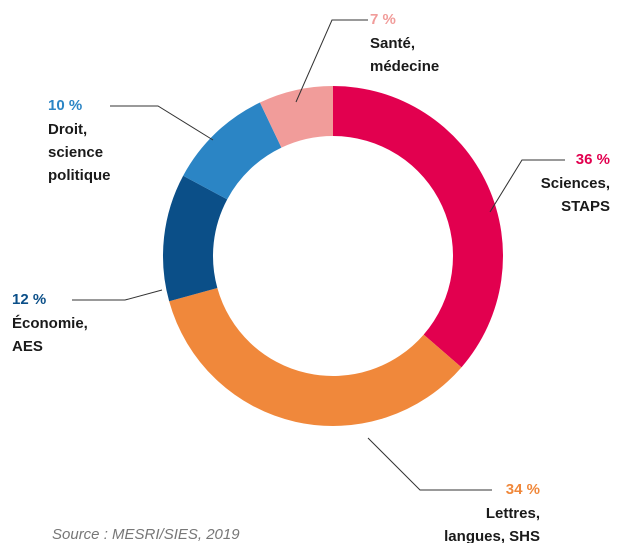 Image resolution: width=641 pixels, height=543 pixels. Describe the element at coordinates (67, 129) in the screenshot. I see `category-label: Droit,` at that location.